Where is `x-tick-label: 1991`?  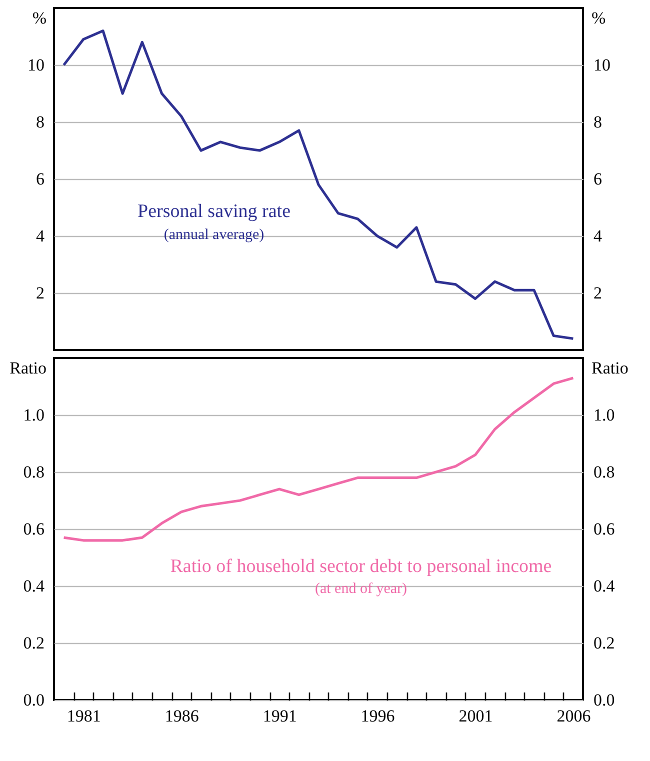 x-tick-label: 1991 is located at coordinates (279, 716).